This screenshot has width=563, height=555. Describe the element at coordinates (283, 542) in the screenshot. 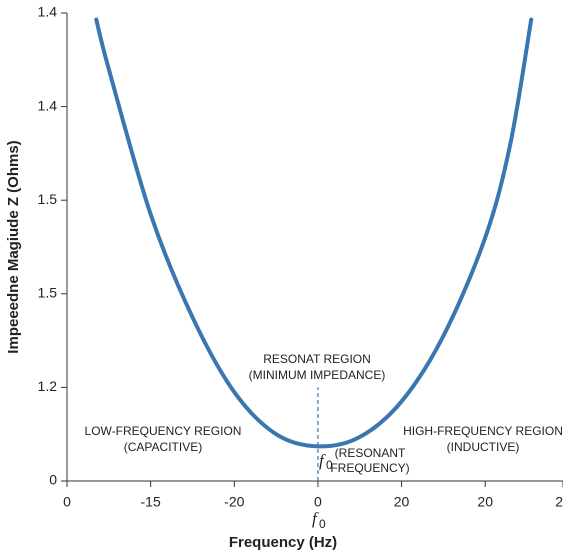

I see `x-axis-label: Frequency (Hz)` at that location.